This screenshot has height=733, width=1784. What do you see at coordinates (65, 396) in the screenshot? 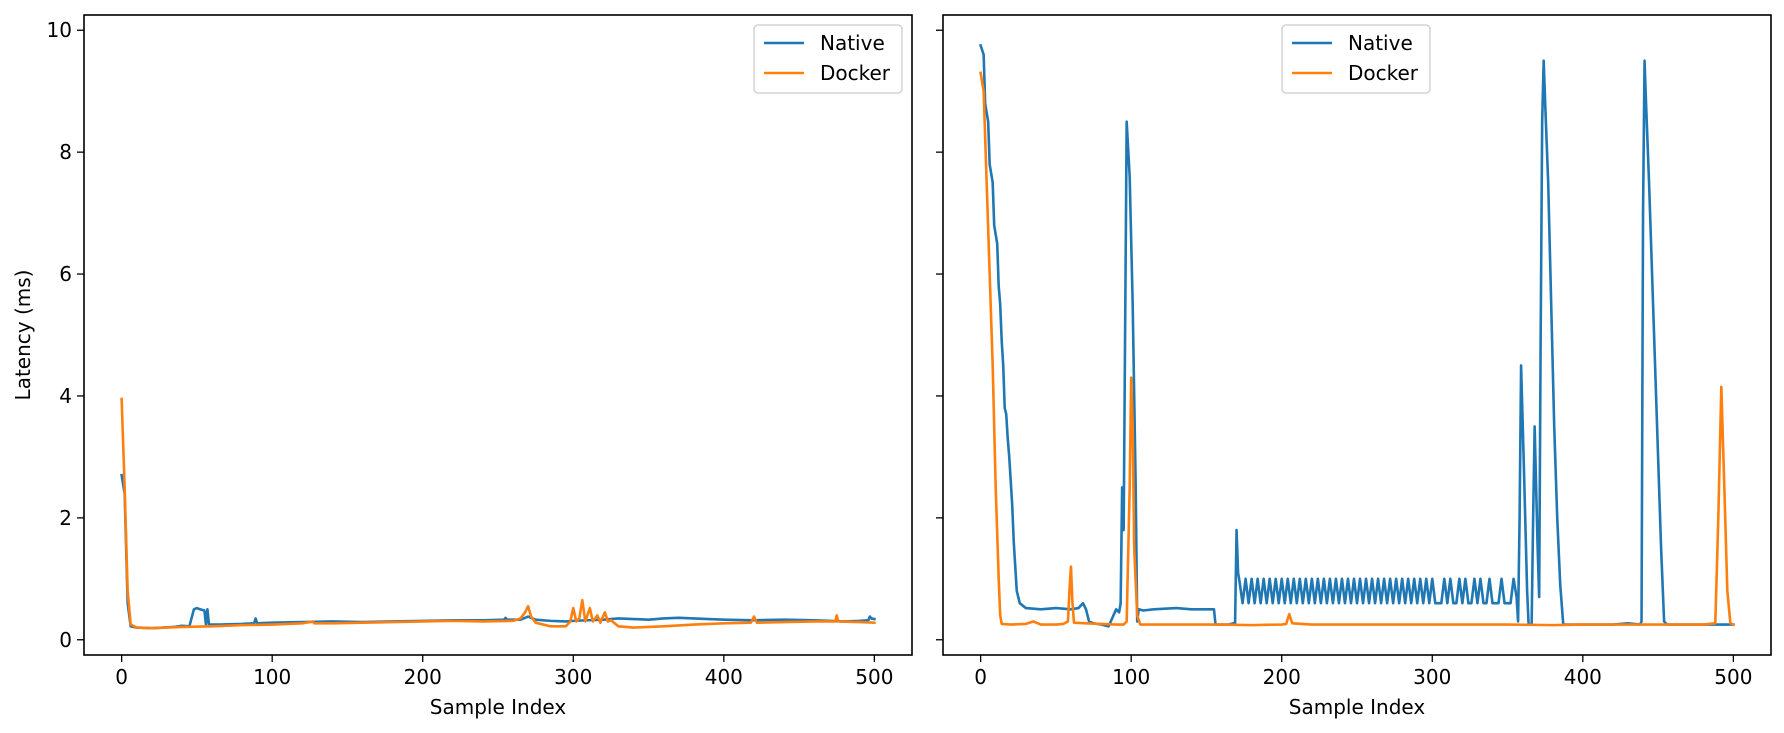
I see `y-tick-label: 4` at bounding box center [65, 396].